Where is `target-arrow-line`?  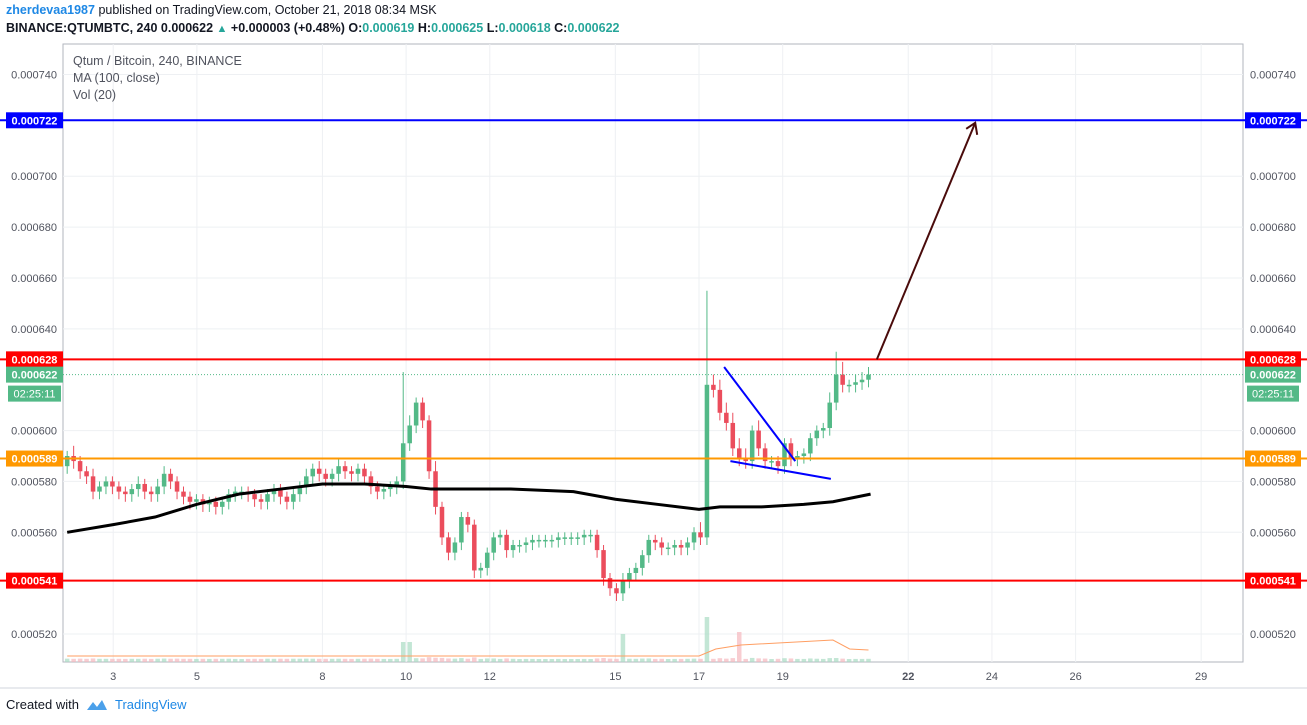 target-arrow-line is located at coordinates (926, 241).